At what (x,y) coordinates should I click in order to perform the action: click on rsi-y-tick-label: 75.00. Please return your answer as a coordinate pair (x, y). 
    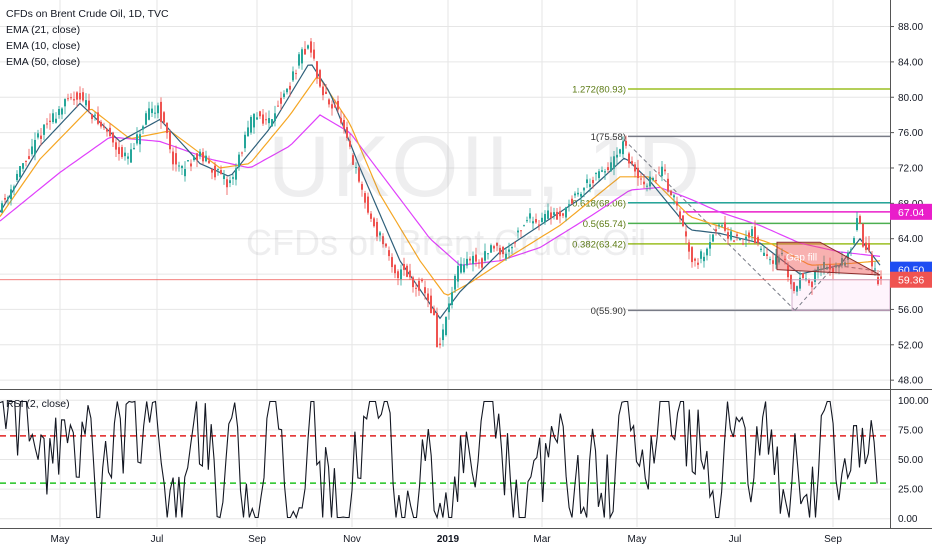
    Looking at the image, I should click on (910, 430).